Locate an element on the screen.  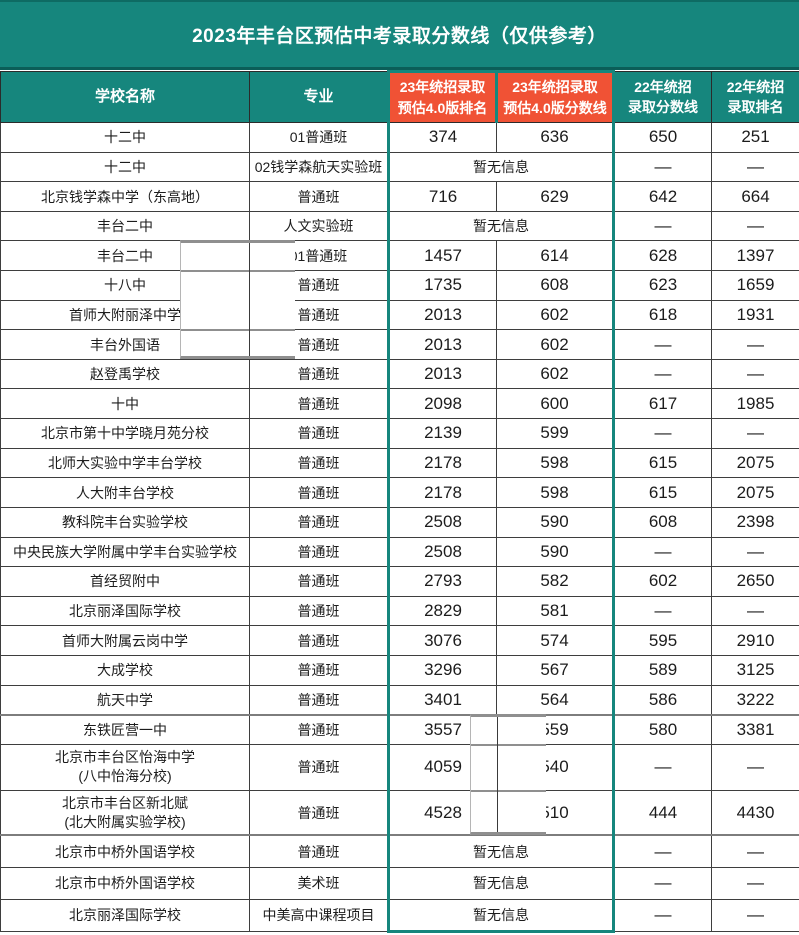
table-row: 首经贸附中 普通班 2793 582 602 2650 is located at coordinates (399, 581).